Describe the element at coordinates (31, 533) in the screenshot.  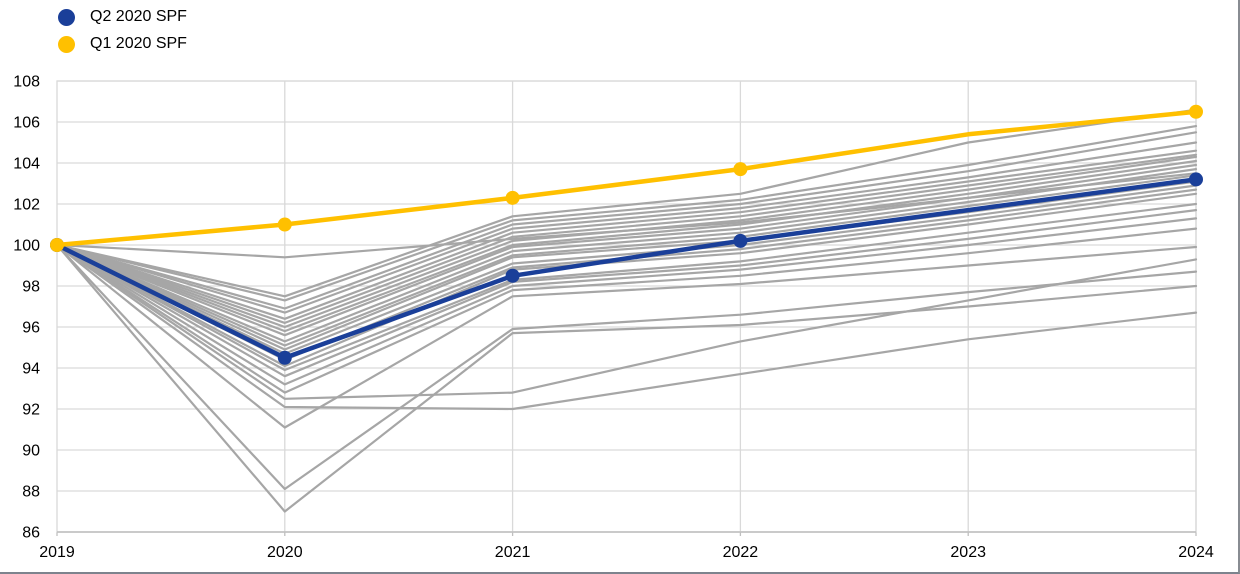
I see `y-tick-label: 86` at that location.